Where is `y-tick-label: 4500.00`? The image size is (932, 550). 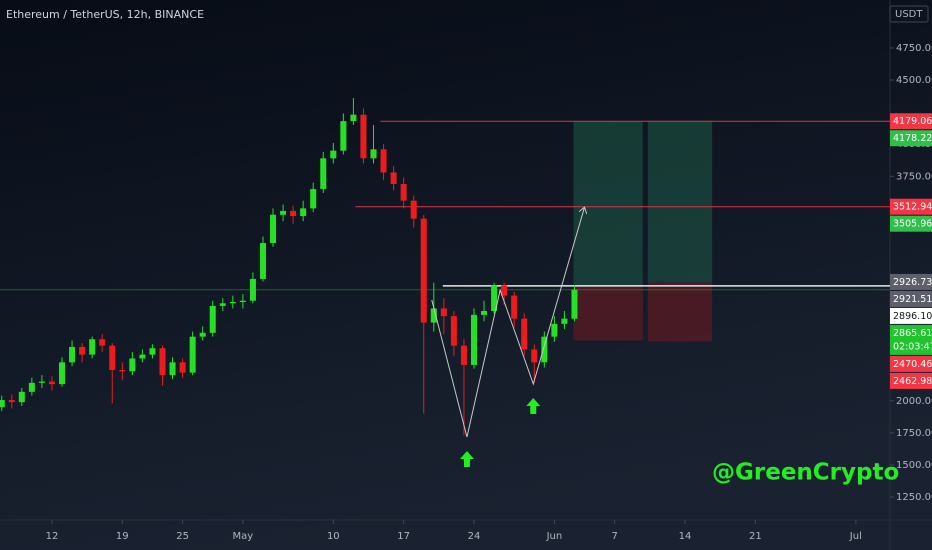 y-tick-label: 4500.00 is located at coordinates (914, 80).